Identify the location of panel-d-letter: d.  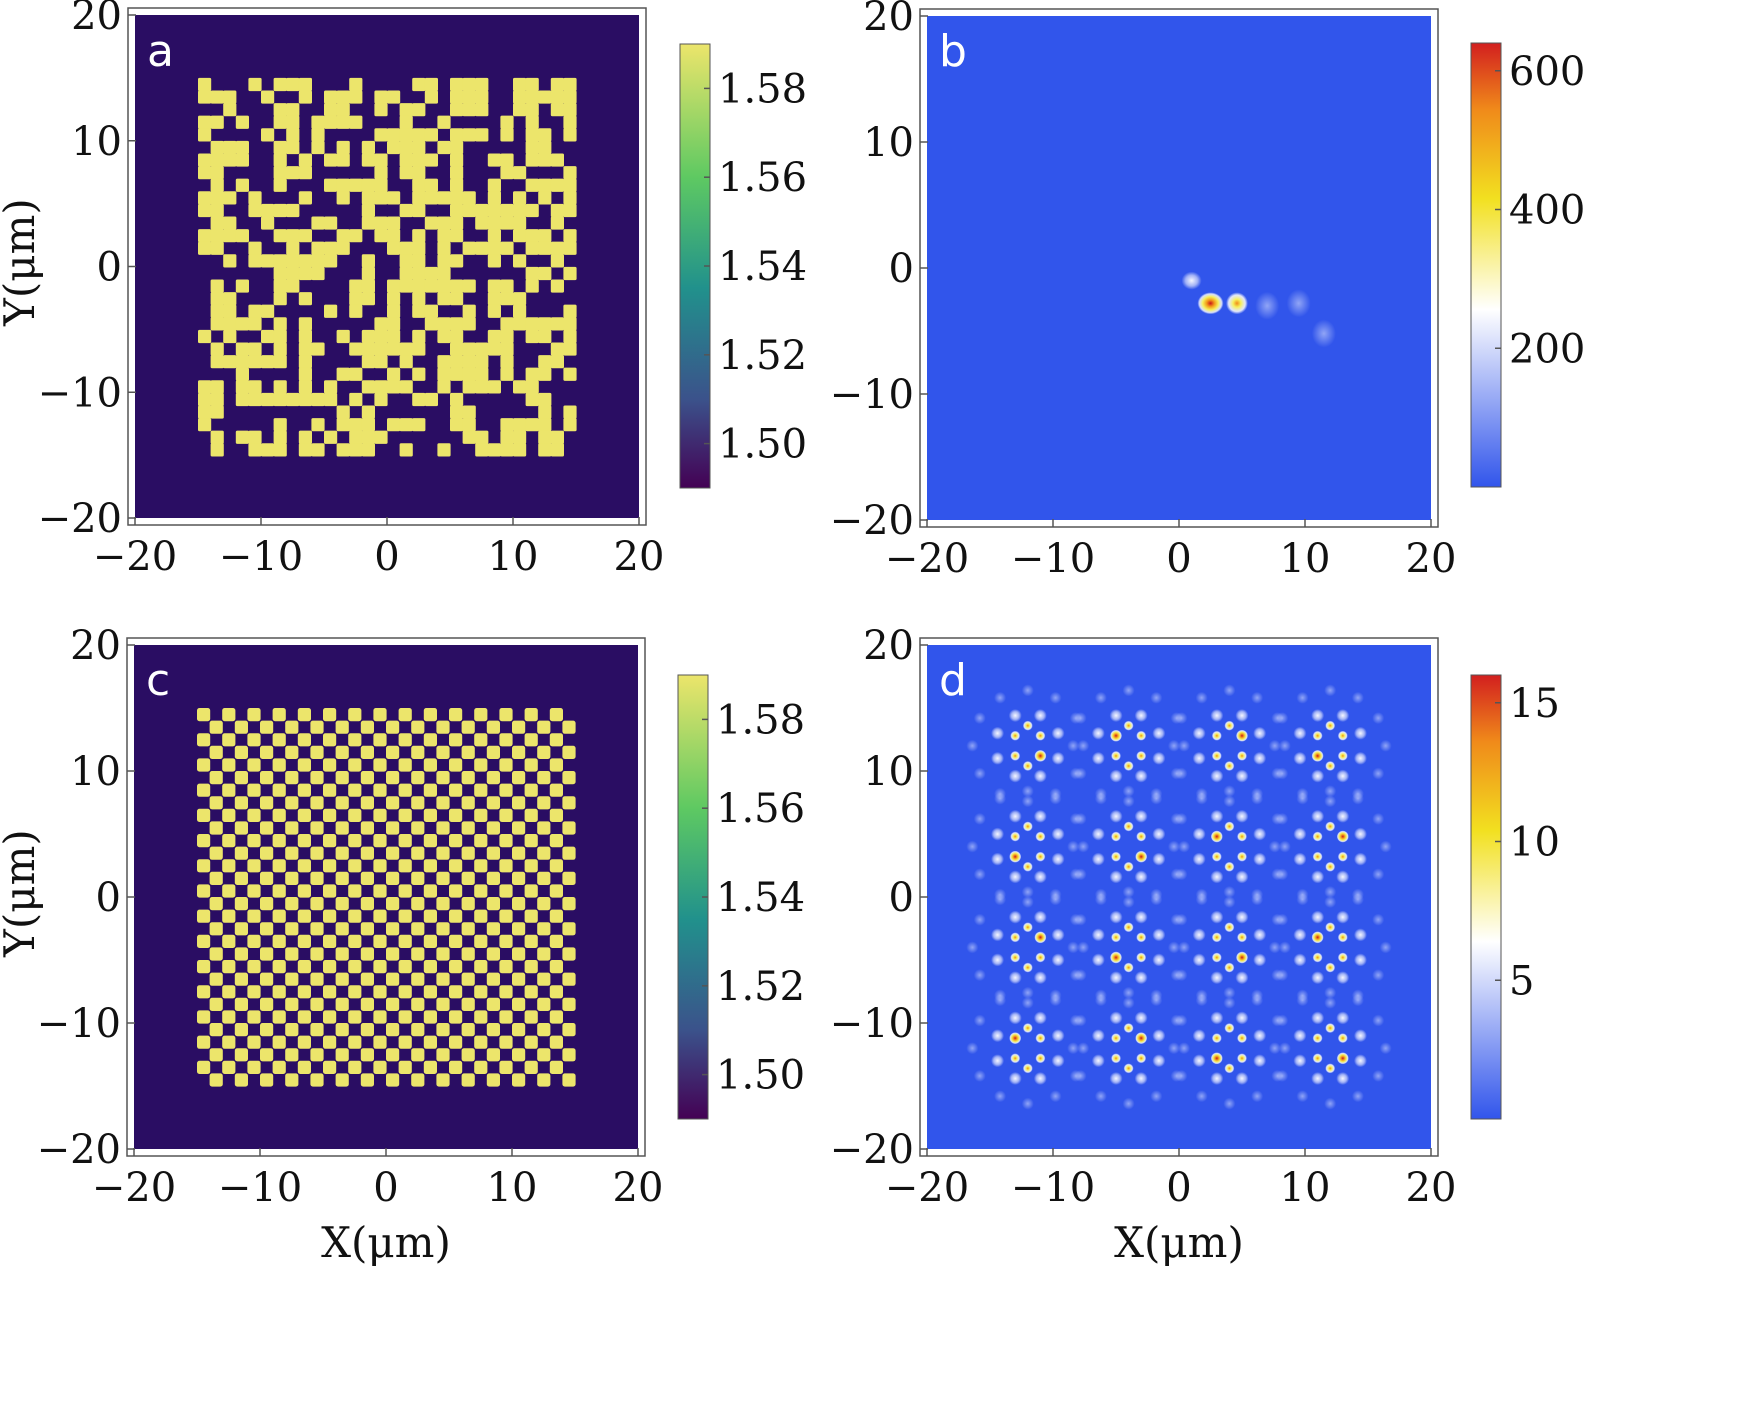
(953, 680).